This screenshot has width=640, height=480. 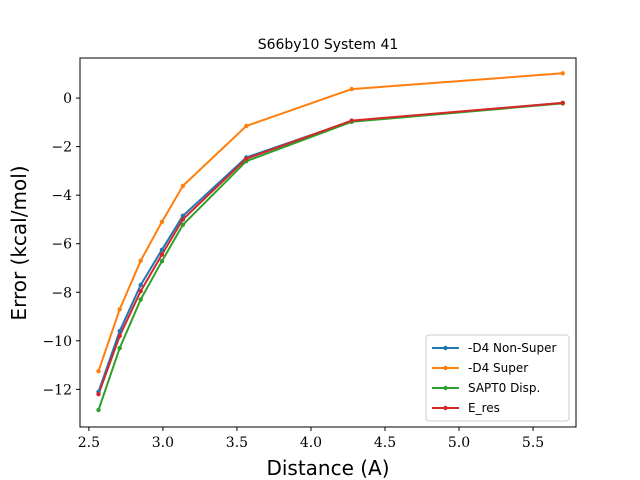 What do you see at coordinates (311, 443) in the screenshot?
I see `x-tick-label: 4.0` at bounding box center [311, 443].